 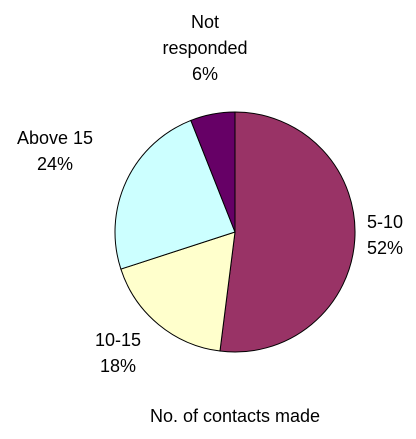 I want to click on slice-percent-label: 6%, so click(x=205, y=74).